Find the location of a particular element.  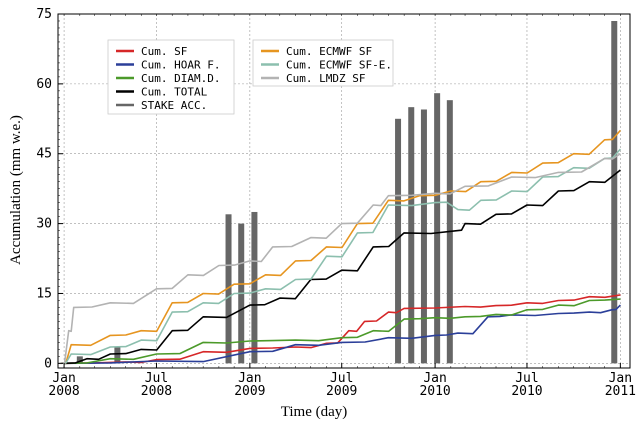

y-tick-label: 60 is located at coordinates (44, 84).